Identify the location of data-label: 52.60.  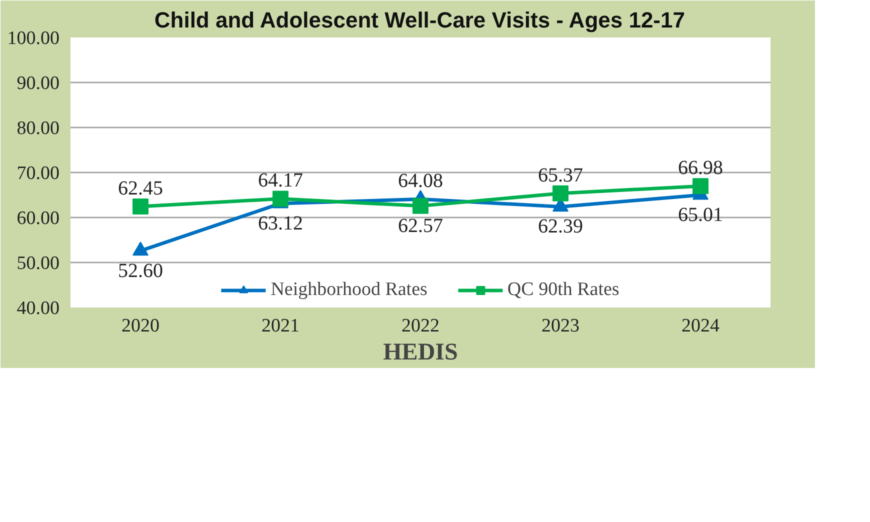
(140, 271).